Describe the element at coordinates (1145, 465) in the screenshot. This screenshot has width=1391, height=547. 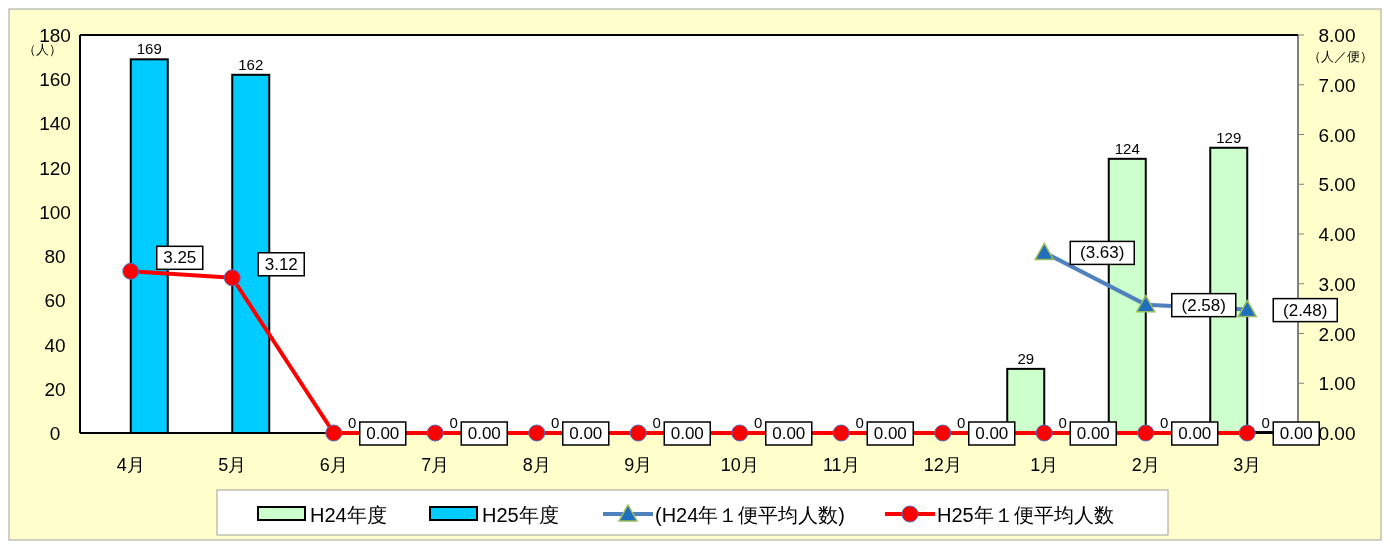
I see `x-tick-label: 2月` at that location.